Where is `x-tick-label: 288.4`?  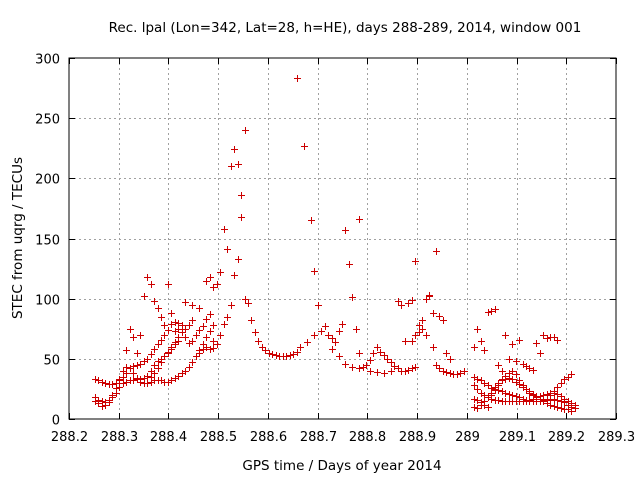 x-tick-label: 288.4 is located at coordinates (168, 437).